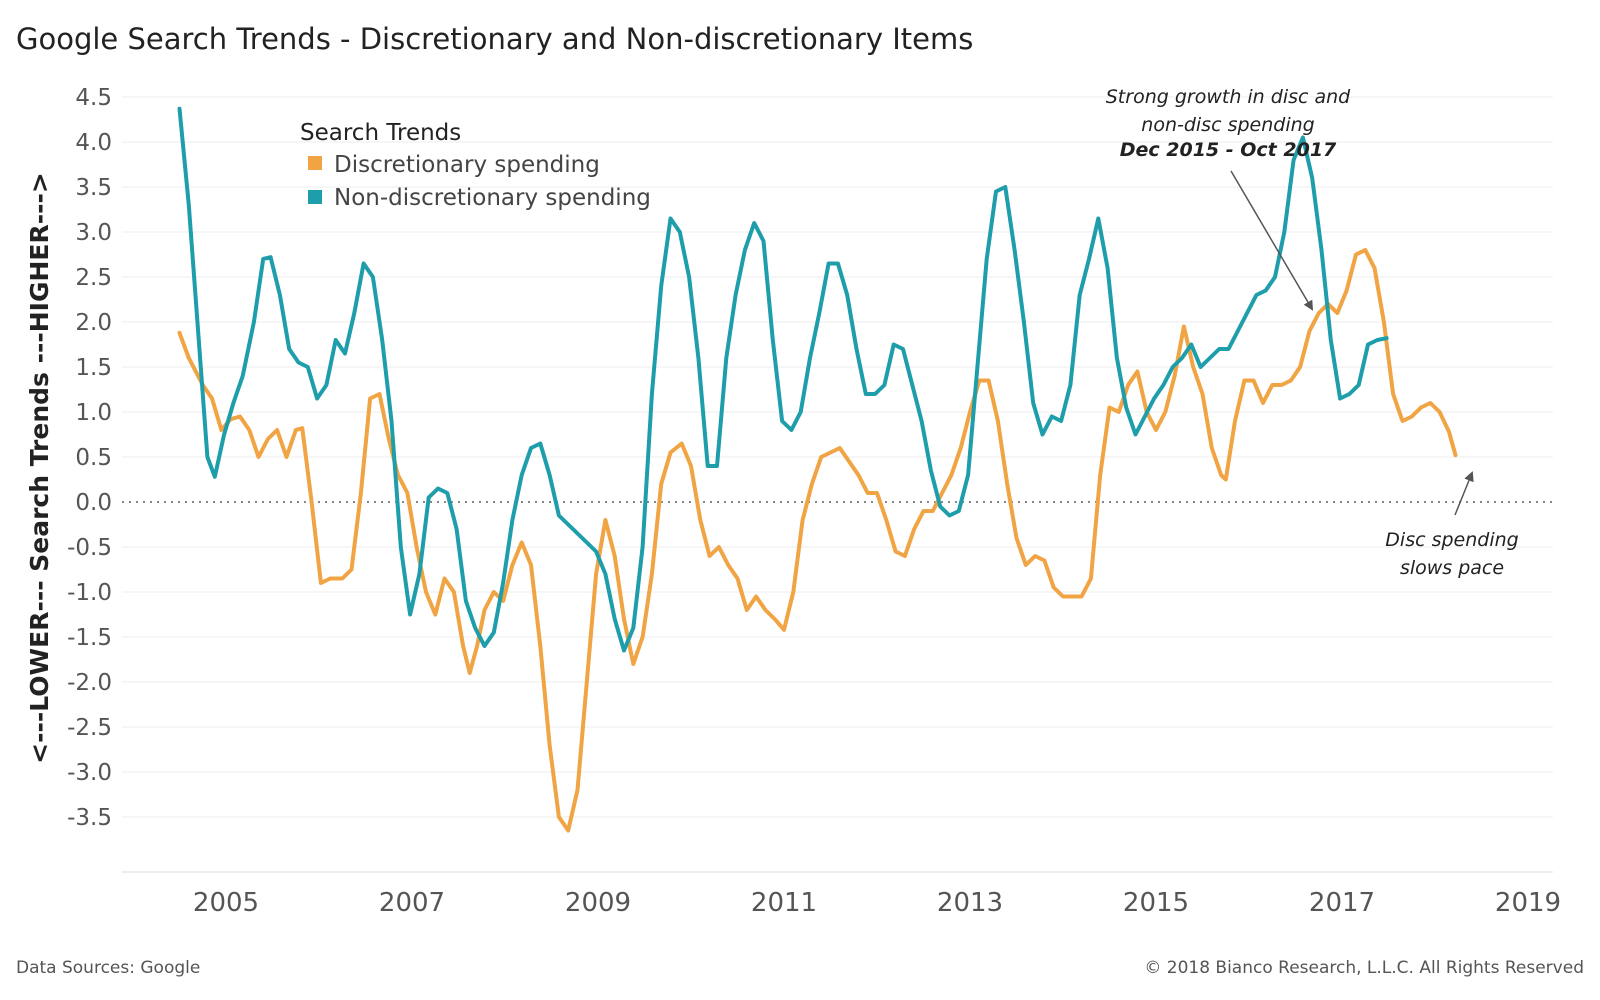 The width and height of the screenshot is (1600, 1000). Describe the element at coordinates (467, 165) in the screenshot. I see `legend-label-discretionary: Discretionary spending` at that location.